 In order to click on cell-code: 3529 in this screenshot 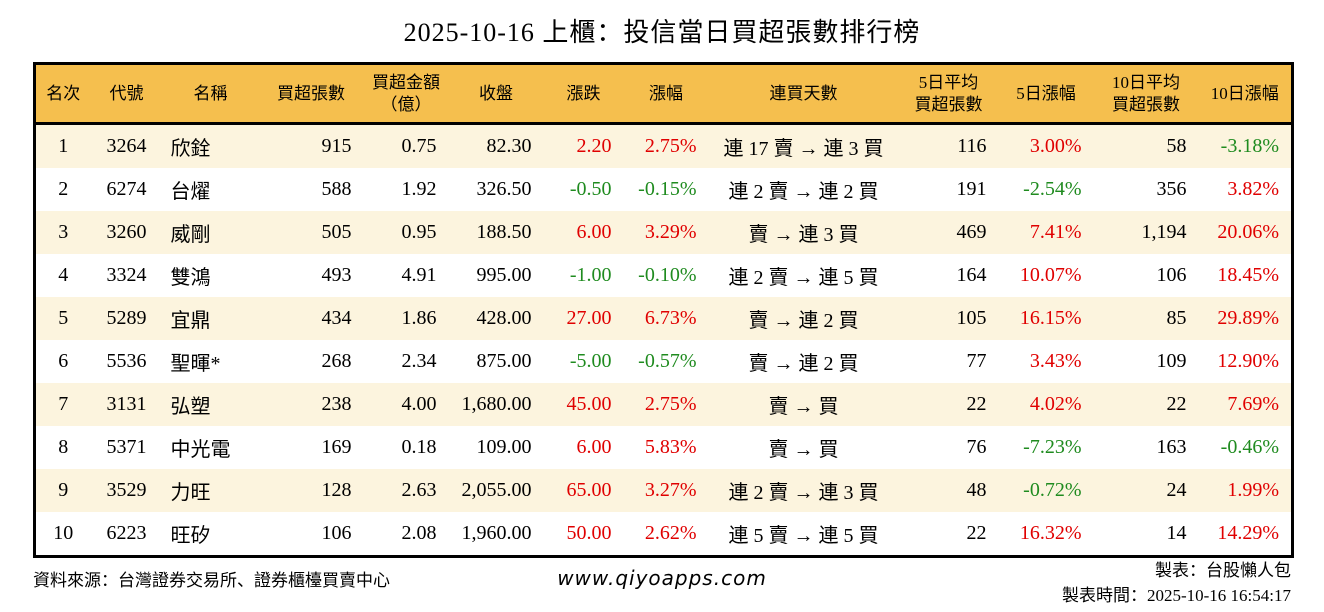, I will do `click(126, 490)`.